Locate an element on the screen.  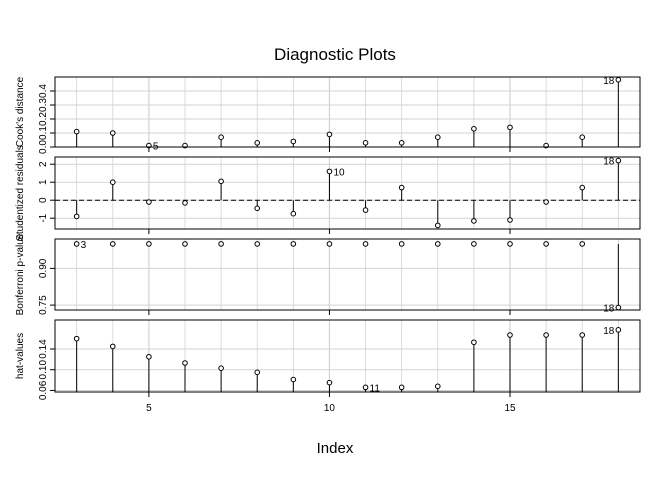
point-label: 3 is located at coordinates (84, 245).